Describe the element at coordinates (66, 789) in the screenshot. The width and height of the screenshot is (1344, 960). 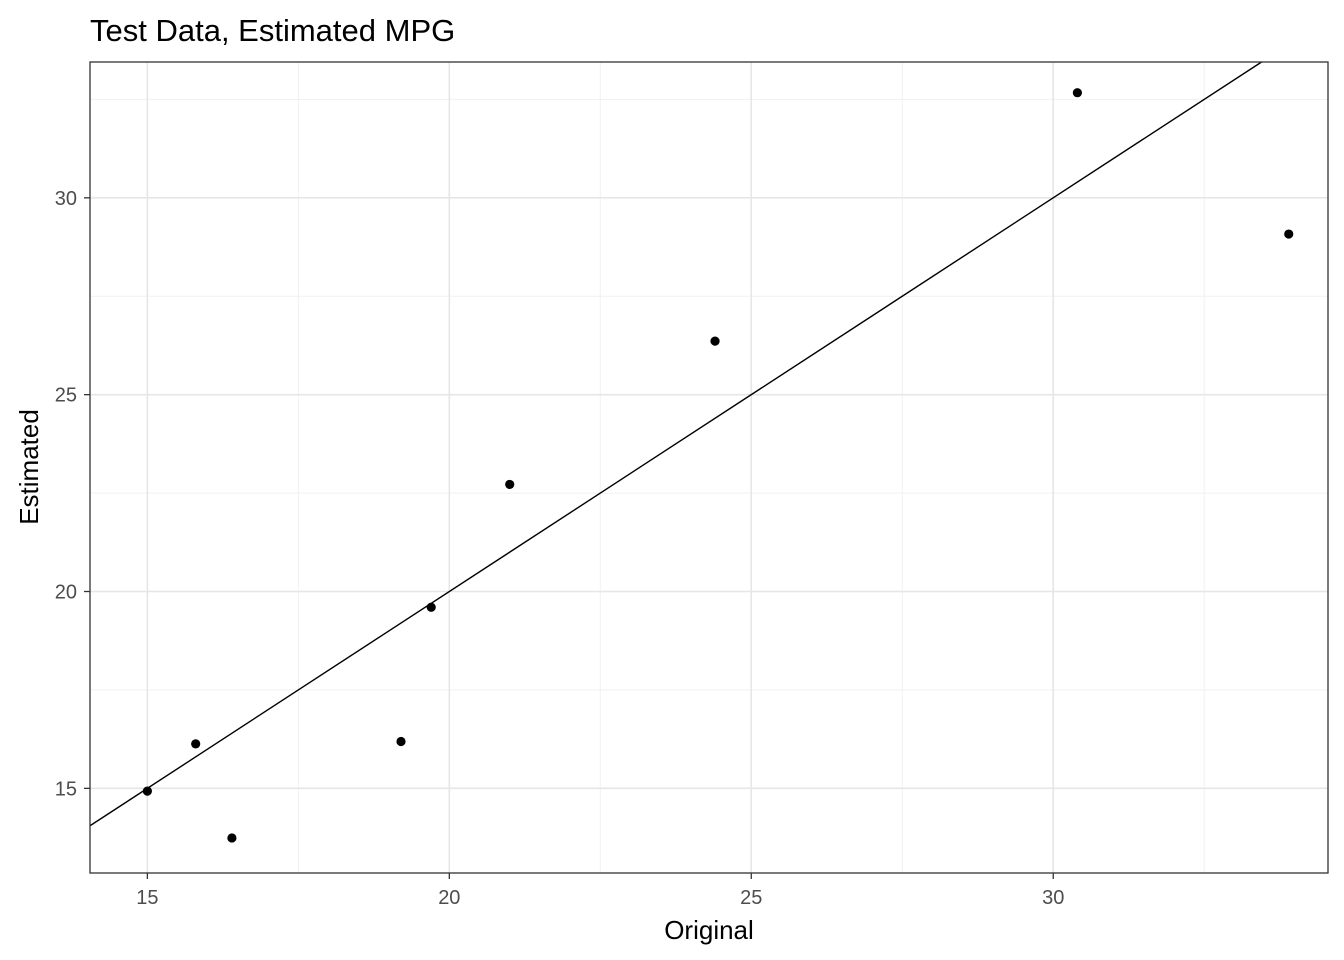
I see `y-tick-label: 15` at that location.